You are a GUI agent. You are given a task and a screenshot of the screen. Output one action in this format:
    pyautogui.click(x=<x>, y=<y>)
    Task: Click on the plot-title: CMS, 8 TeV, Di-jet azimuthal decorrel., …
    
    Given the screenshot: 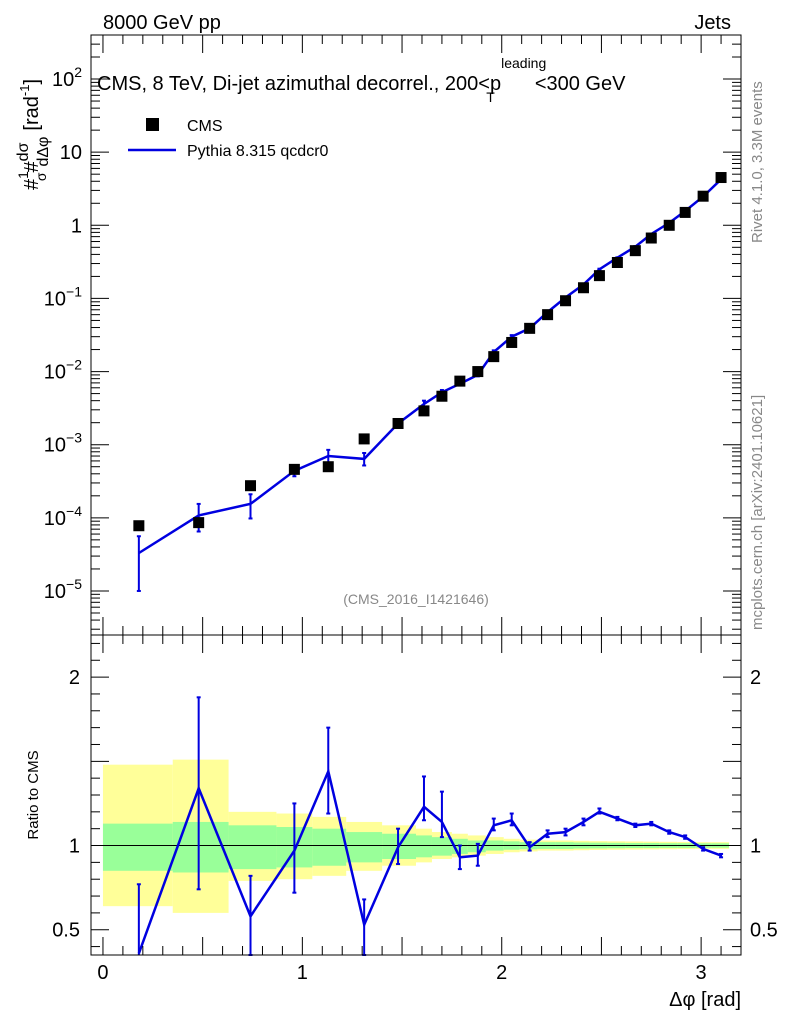 What is the action you would take?
    pyautogui.click(x=361, y=80)
    